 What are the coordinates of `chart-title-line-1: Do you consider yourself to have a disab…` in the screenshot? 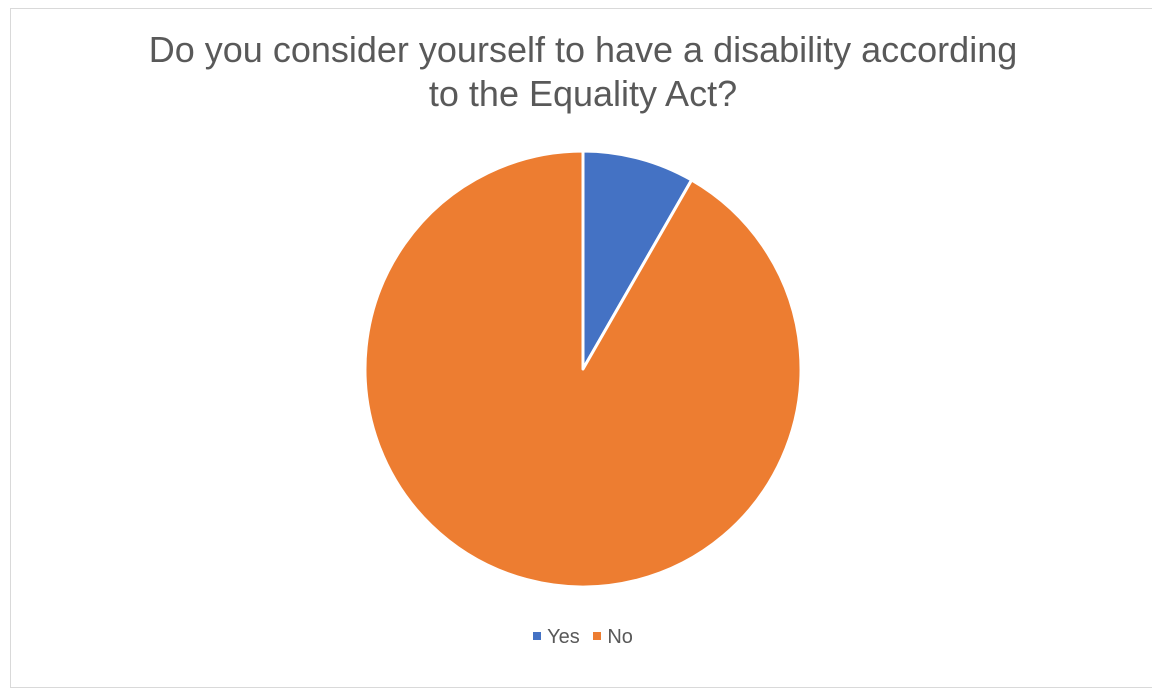 It's located at (583, 49).